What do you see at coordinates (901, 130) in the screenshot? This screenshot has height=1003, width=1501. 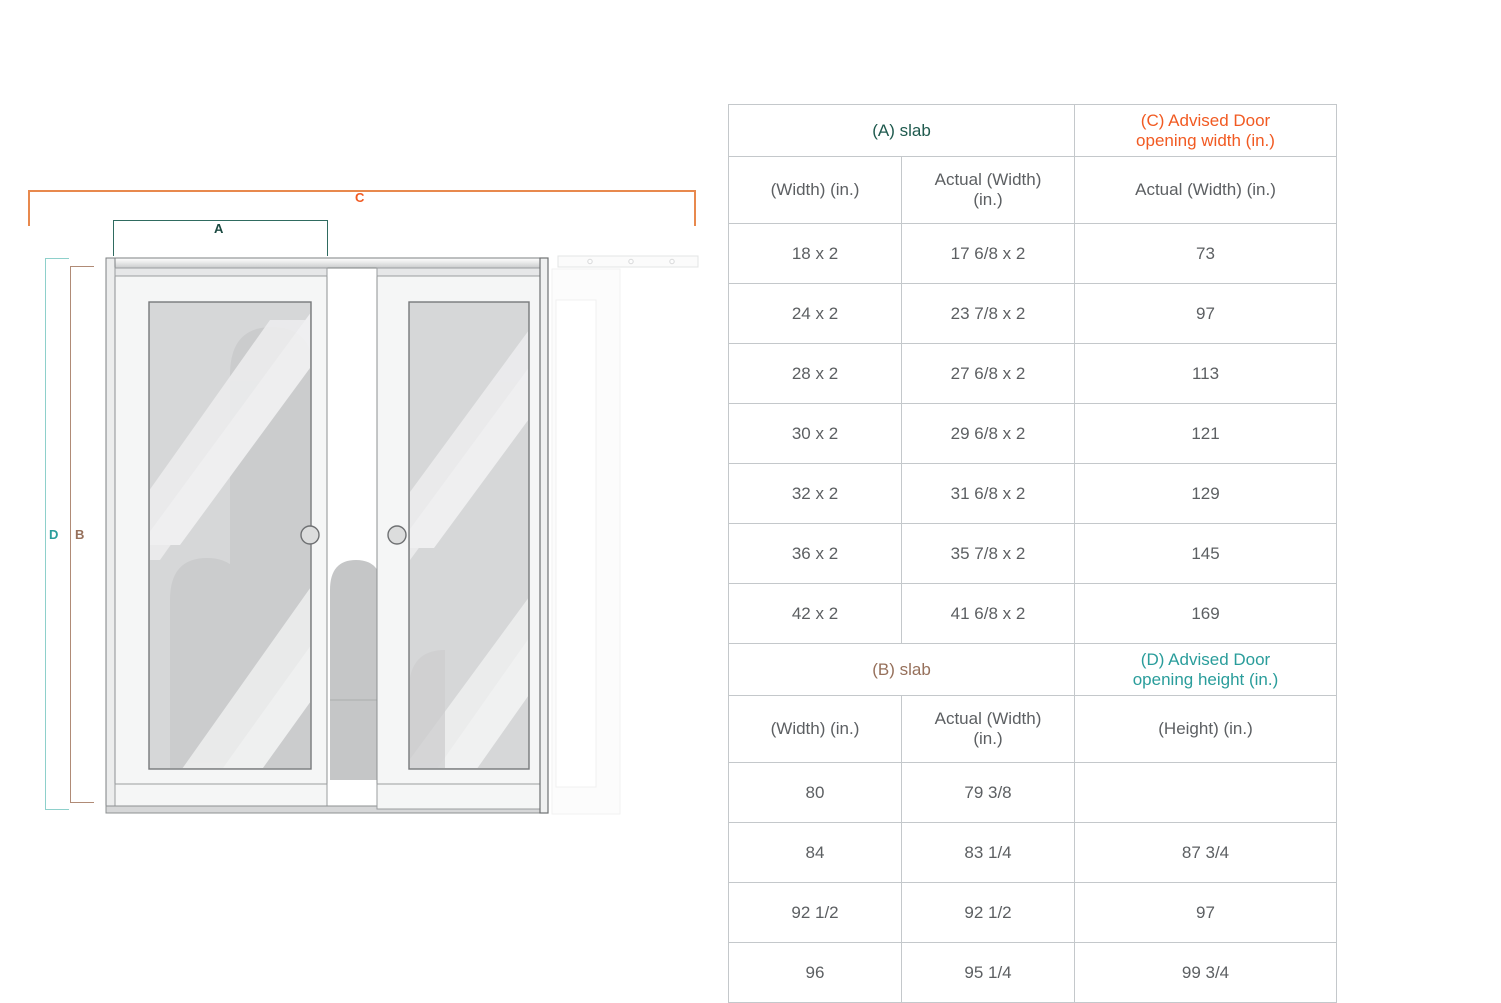 I see `group-header-a-slab: (A) slab` at bounding box center [901, 130].